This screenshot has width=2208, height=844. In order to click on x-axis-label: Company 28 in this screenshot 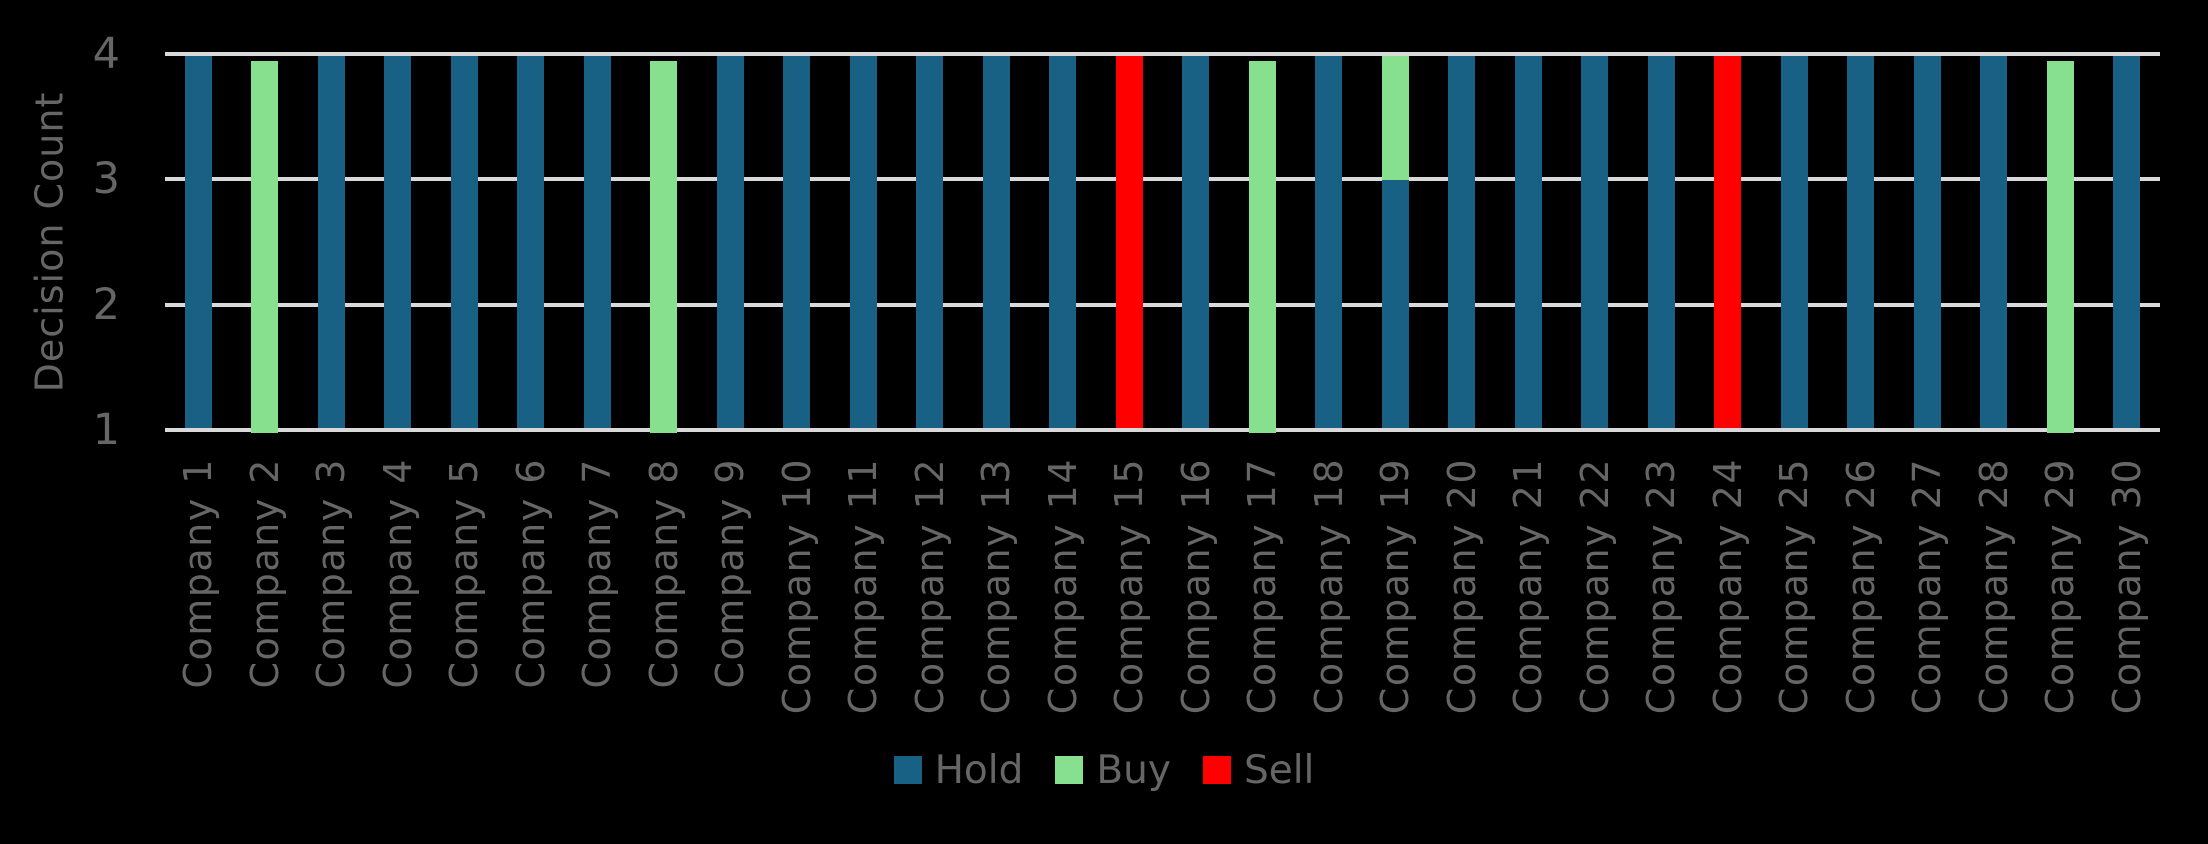, I will do `click(1993, 586)`.